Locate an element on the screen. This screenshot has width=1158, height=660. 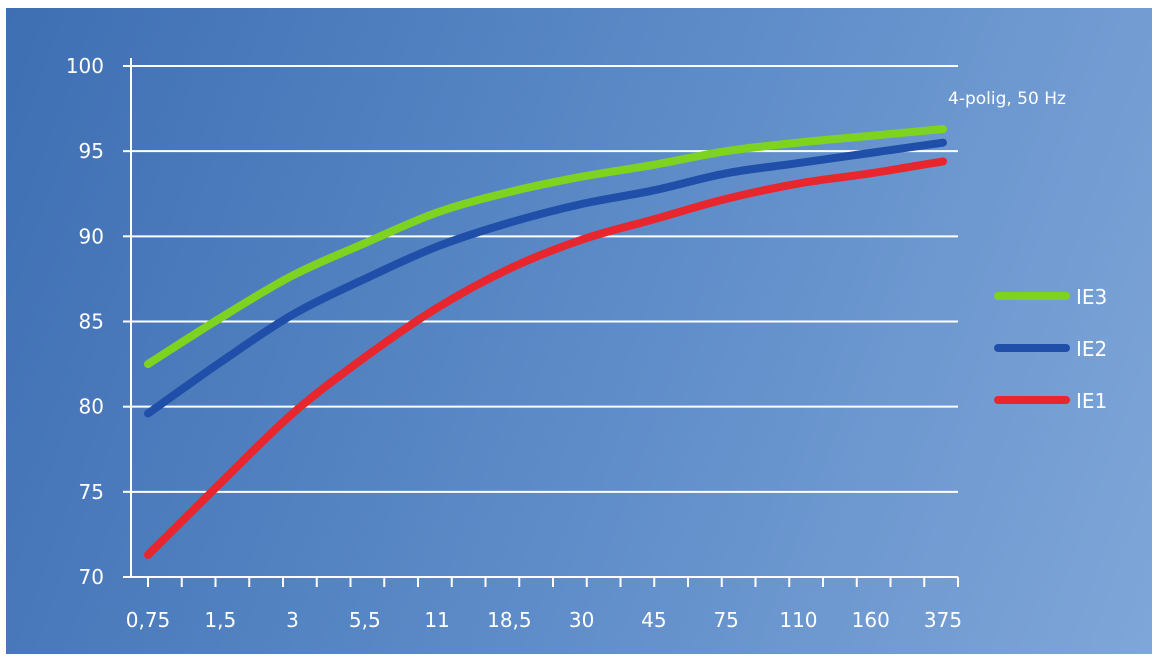
x-tick-label-5: 18,5 is located at coordinates (509, 620).